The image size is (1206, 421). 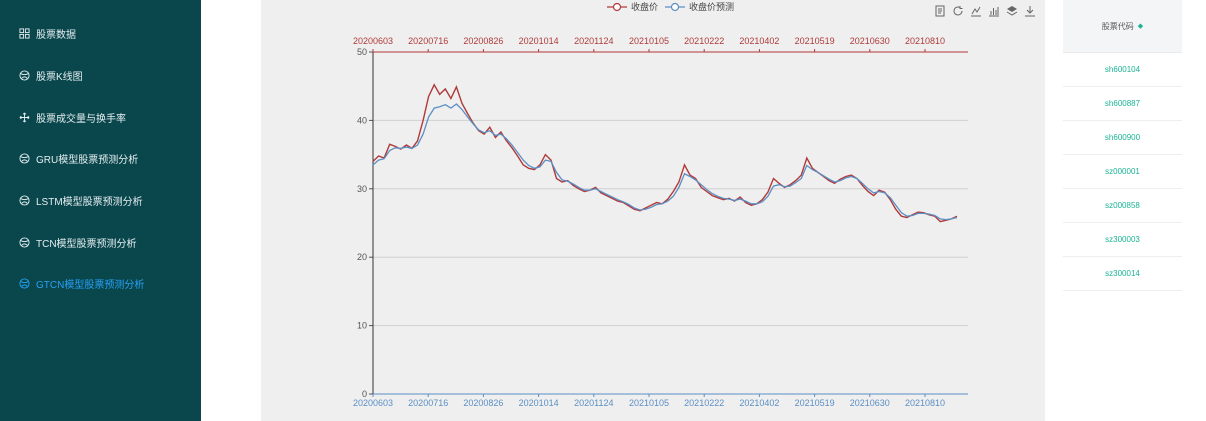 I want to click on table-row: sz300014, so click(x=1122, y=274).